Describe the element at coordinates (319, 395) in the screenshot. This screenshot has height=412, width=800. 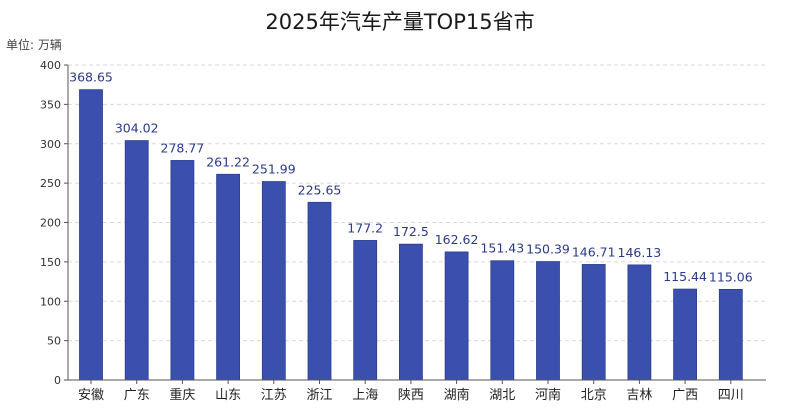
I see `category-label: 浙江` at that location.